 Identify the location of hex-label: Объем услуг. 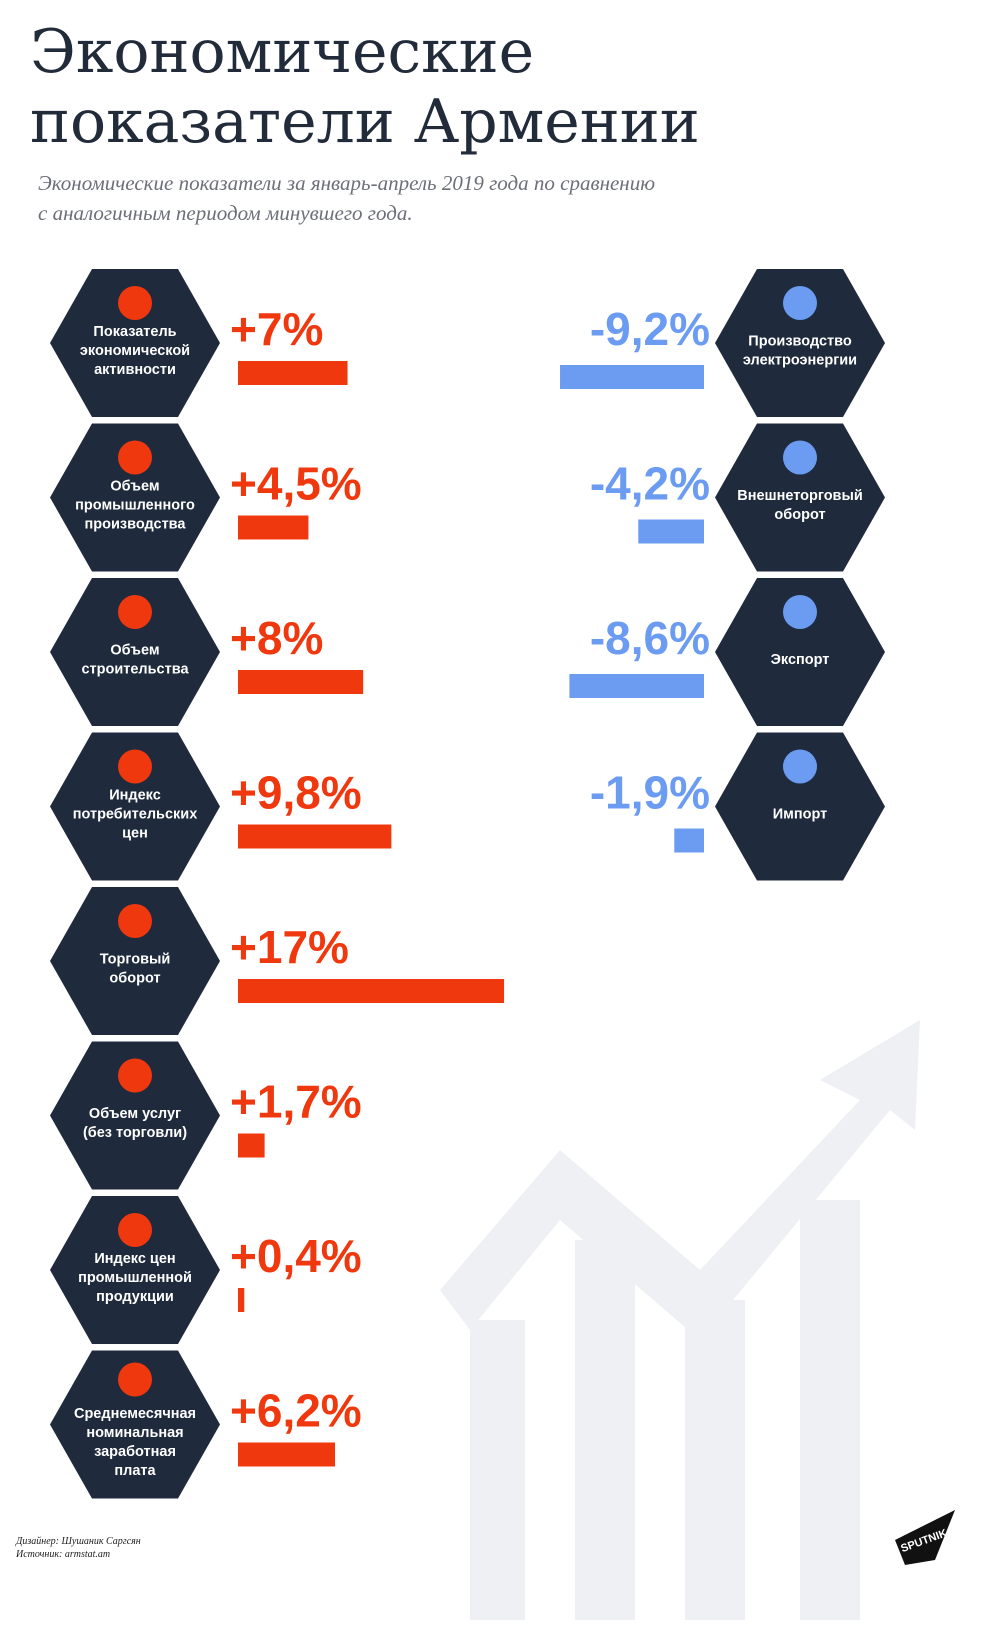
(135, 1114).